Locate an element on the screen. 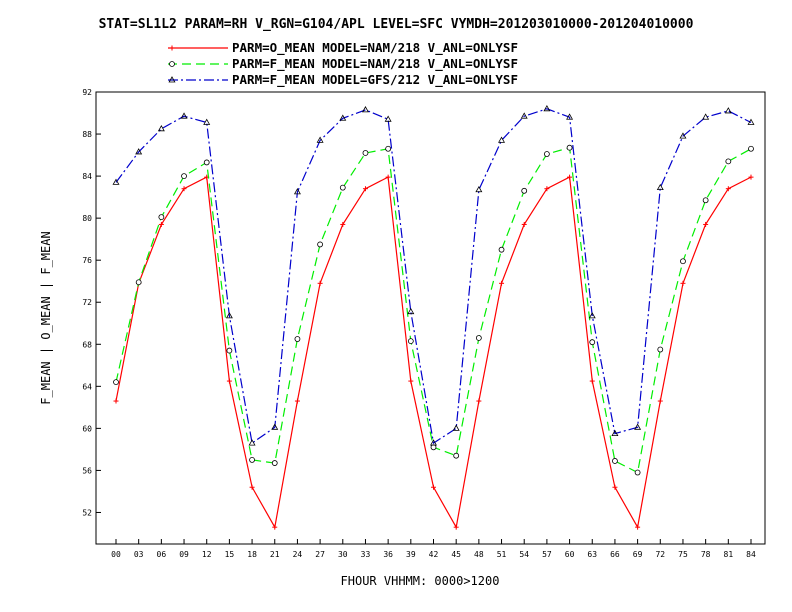  y-tick-label: 56 is located at coordinates (87, 470).